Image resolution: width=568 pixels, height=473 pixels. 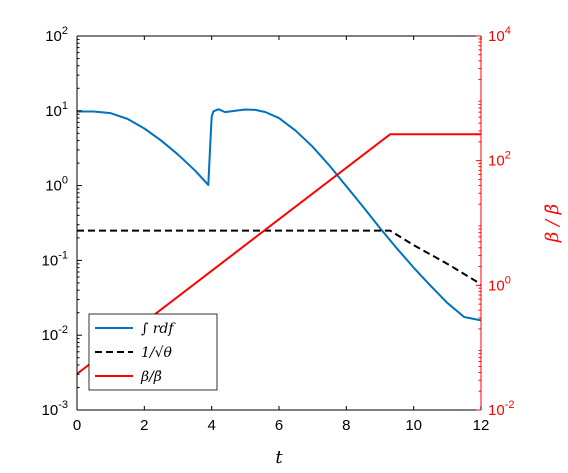 What do you see at coordinates (499, 284) in the screenshot?
I see `right-tick-label: 10⁰` at bounding box center [499, 284].